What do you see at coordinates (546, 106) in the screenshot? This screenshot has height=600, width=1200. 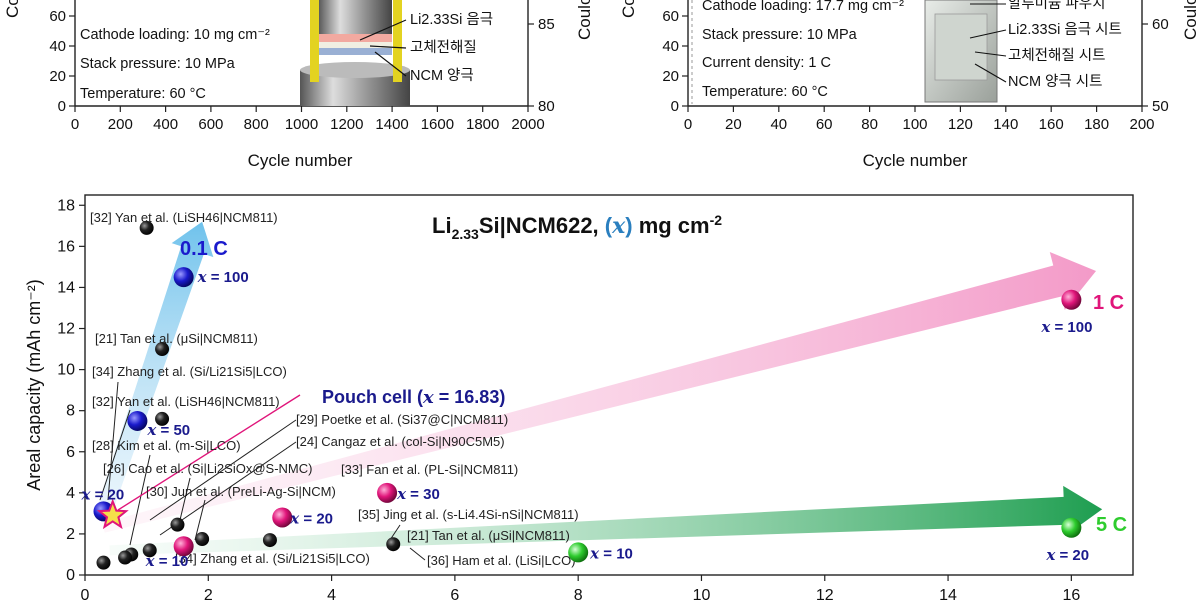 I see `y-tick-right-label: 80` at bounding box center [546, 106].